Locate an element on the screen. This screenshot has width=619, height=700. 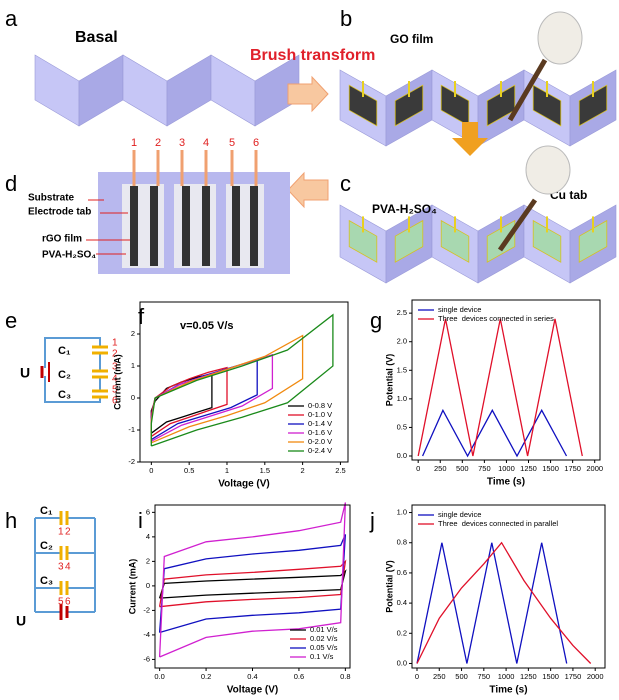
brush is located at coordinates (517, 225).